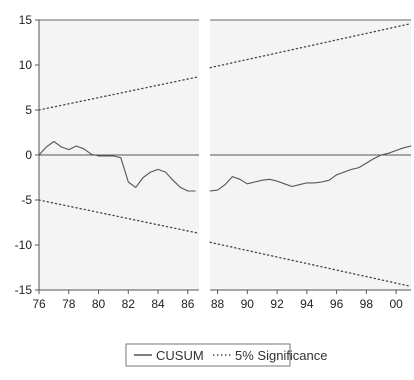  I want to click on y-tick-label: 0, so click(28, 155).